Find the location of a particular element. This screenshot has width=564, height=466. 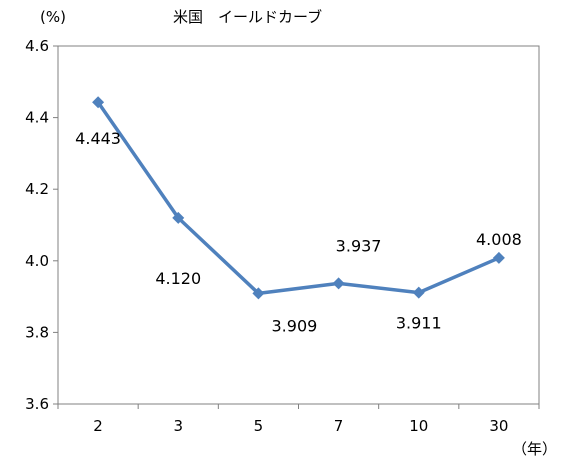

data-label: 3.911 is located at coordinates (419, 323).